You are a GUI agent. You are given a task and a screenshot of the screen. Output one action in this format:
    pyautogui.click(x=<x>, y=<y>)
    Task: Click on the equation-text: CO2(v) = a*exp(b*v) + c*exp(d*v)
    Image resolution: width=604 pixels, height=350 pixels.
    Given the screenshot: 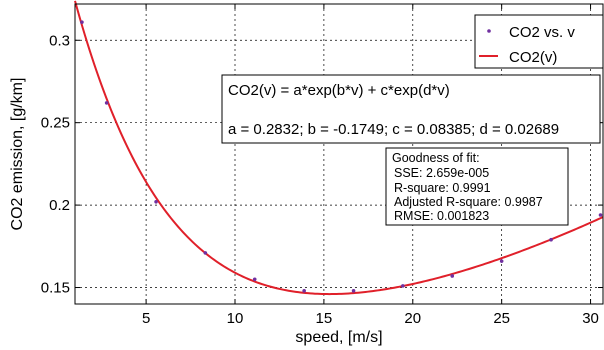 What is the action you would take?
    pyautogui.click(x=339, y=90)
    